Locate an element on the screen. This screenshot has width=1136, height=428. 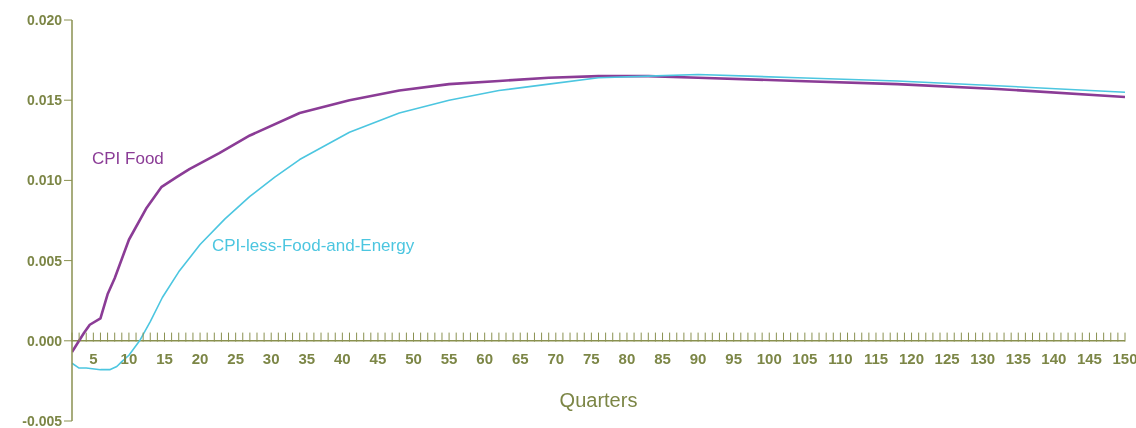
x-tick-label: 90 is located at coordinates (698, 358).